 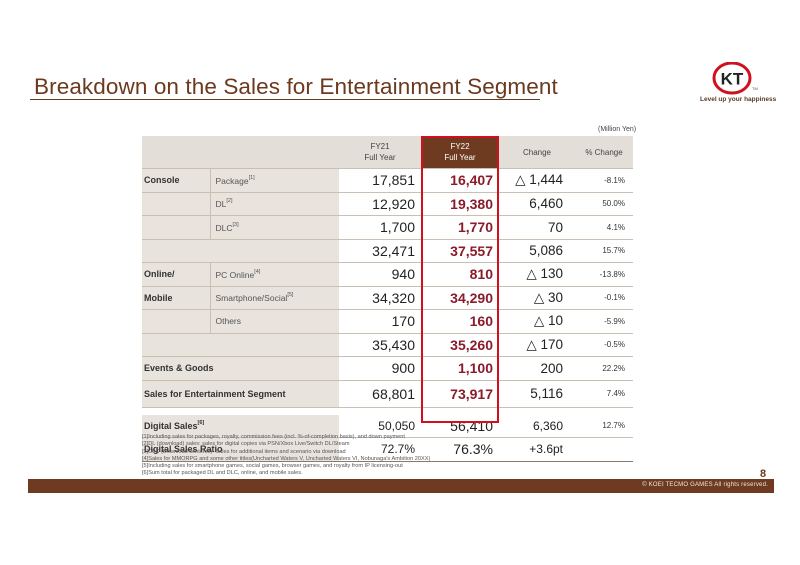 What do you see at coordinates (460, 368) in the screenshot?
I see `cell-fy22: 1,100` at bounding box center [460, 368].